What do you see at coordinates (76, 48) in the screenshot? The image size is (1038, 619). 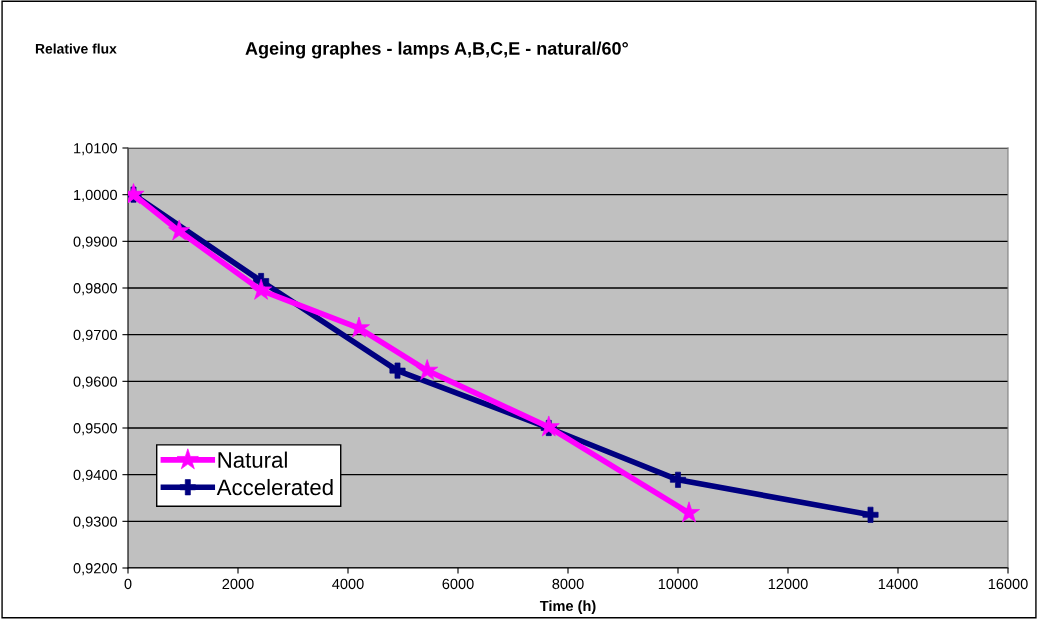 I see `text: Relative flux` at bounding box center [76, 48].